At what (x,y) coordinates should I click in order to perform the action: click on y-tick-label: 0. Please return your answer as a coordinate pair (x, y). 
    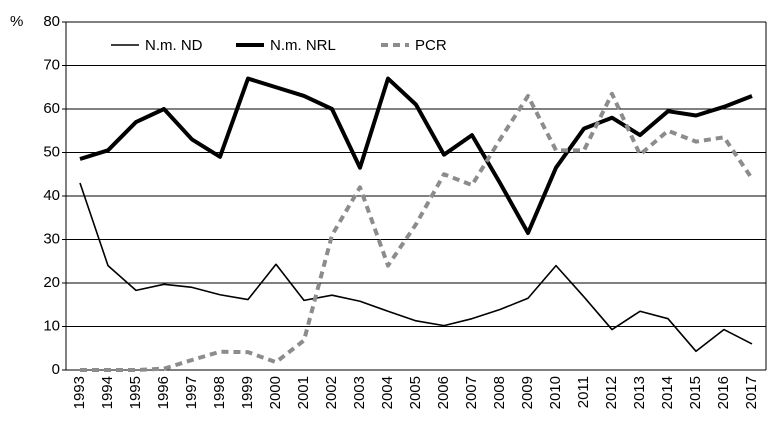
    Looking at the image, I should click on (56, 369).